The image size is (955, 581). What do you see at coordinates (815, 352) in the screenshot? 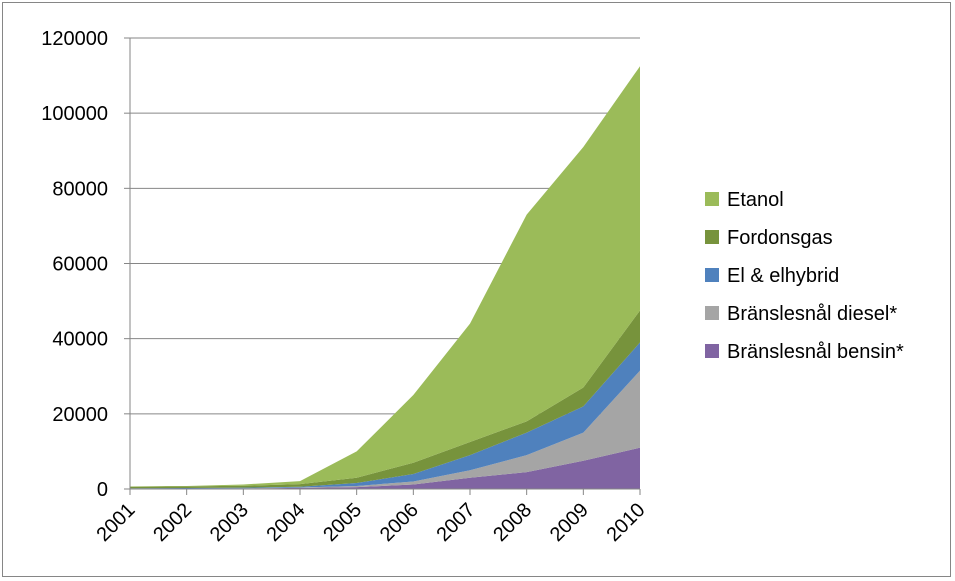
I see `legend-label: Bränslesnål bensin*` at bounding box center [815, 352].